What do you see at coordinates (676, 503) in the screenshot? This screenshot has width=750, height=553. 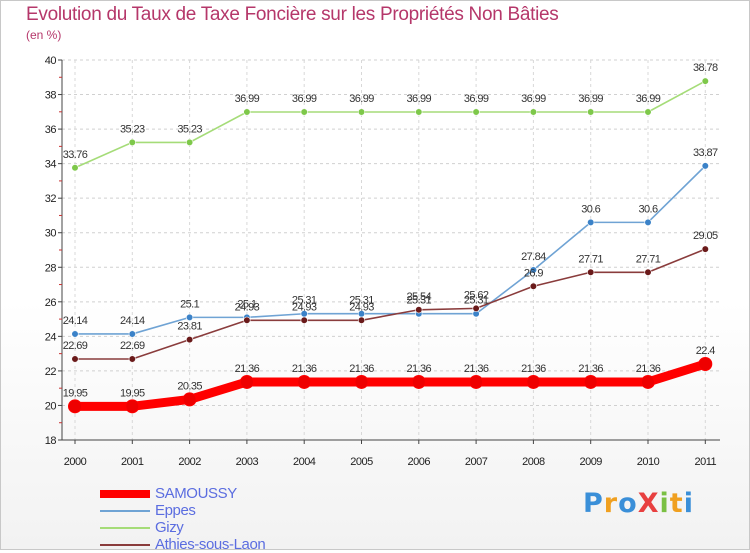 I see `logo-letter: t` at bounding box center [676, 503].